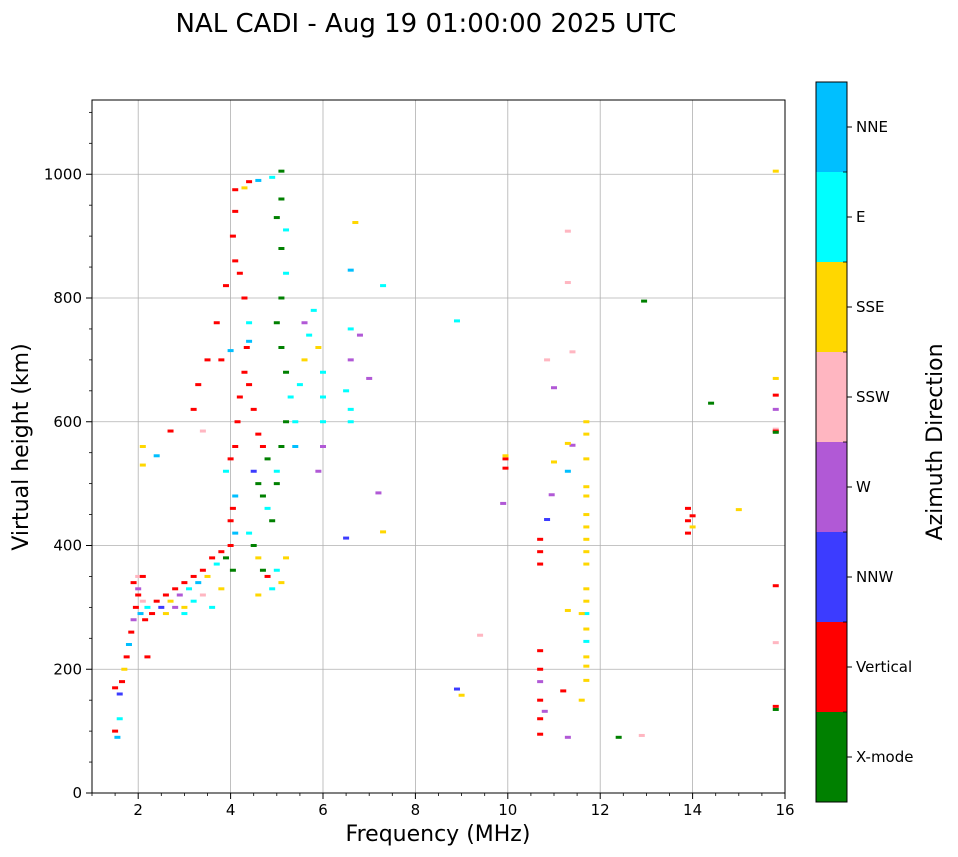 Image resolution: width=958 pixels, height=857 pixels. Describe the element at coordinates (507, 810) in the screenshot. I see `x-tick-label: 10` at that location.